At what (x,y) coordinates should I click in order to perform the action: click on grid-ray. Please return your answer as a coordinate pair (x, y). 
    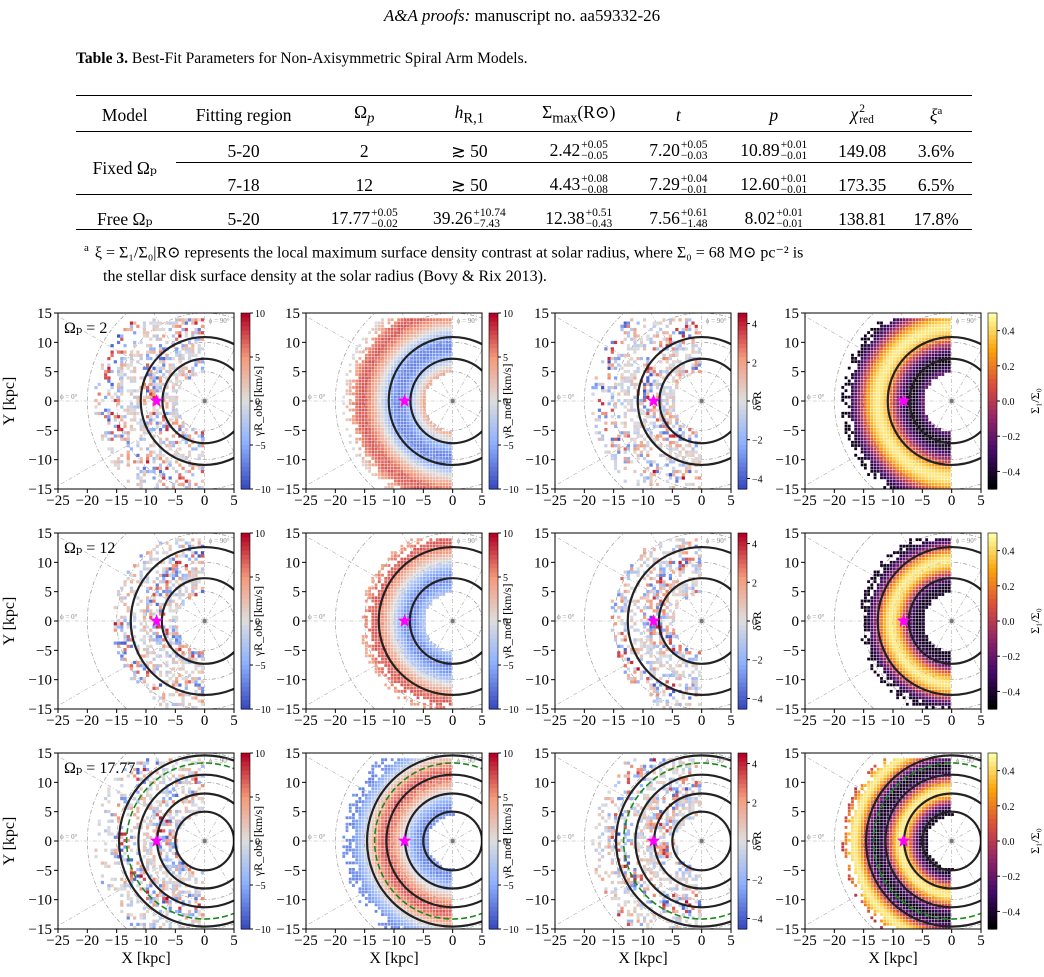
    Looking at the image, I should click on (716, 375).